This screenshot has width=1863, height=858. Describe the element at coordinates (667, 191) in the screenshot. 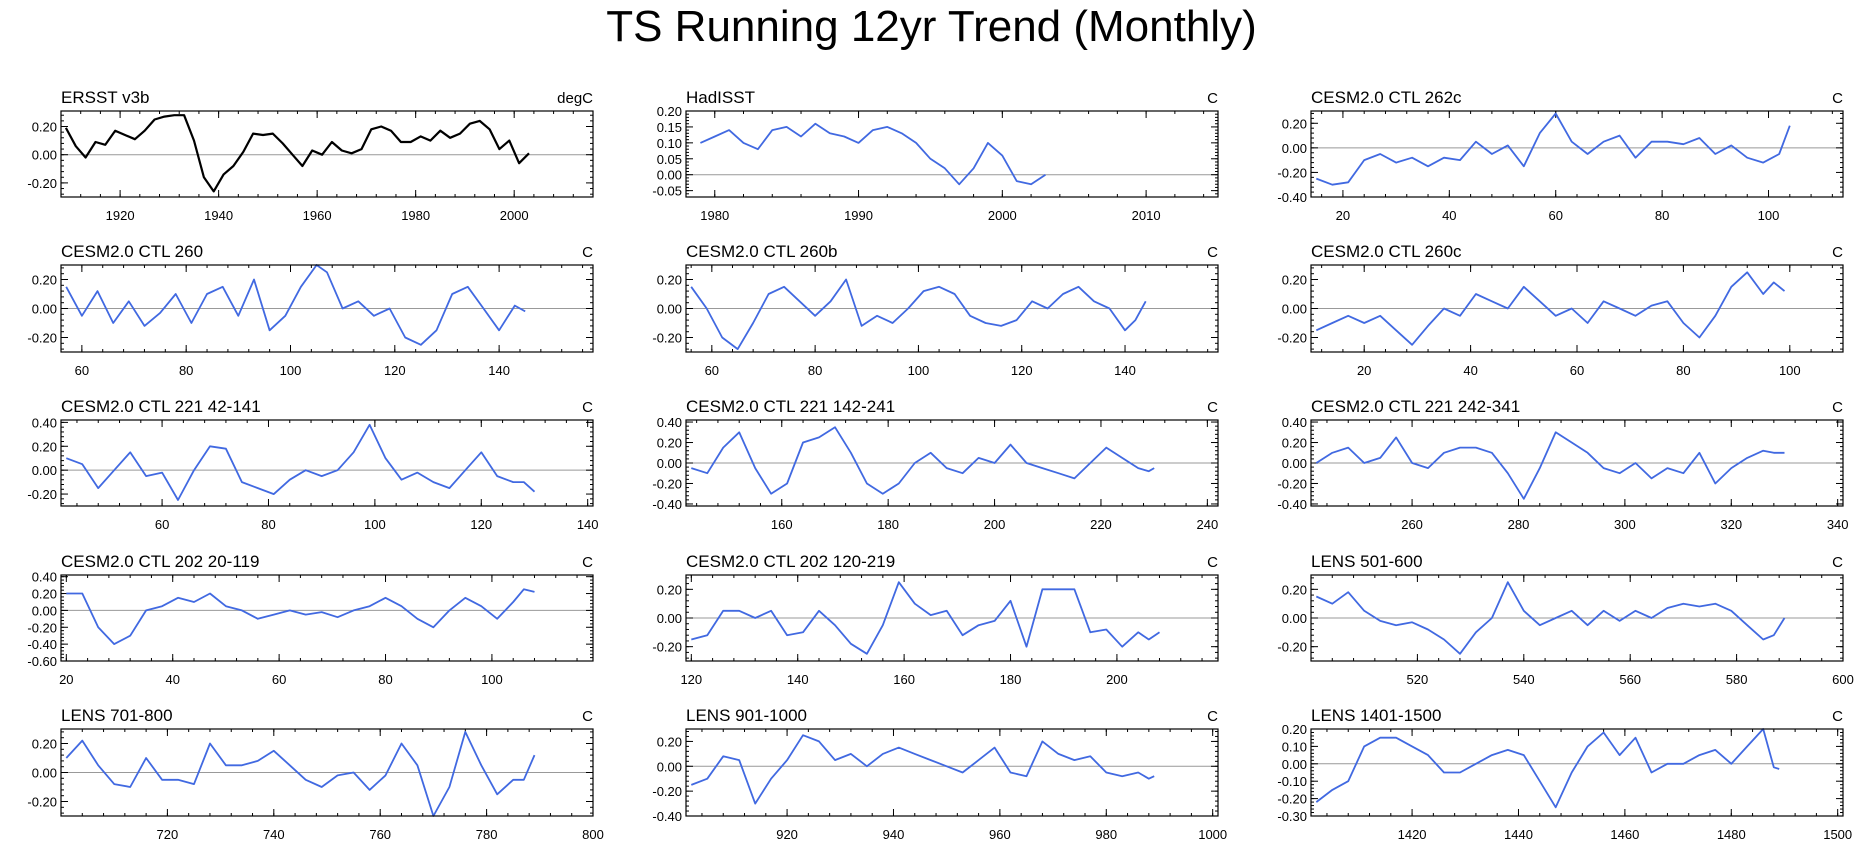

I see `y-tick-label: -0.05` at that location.